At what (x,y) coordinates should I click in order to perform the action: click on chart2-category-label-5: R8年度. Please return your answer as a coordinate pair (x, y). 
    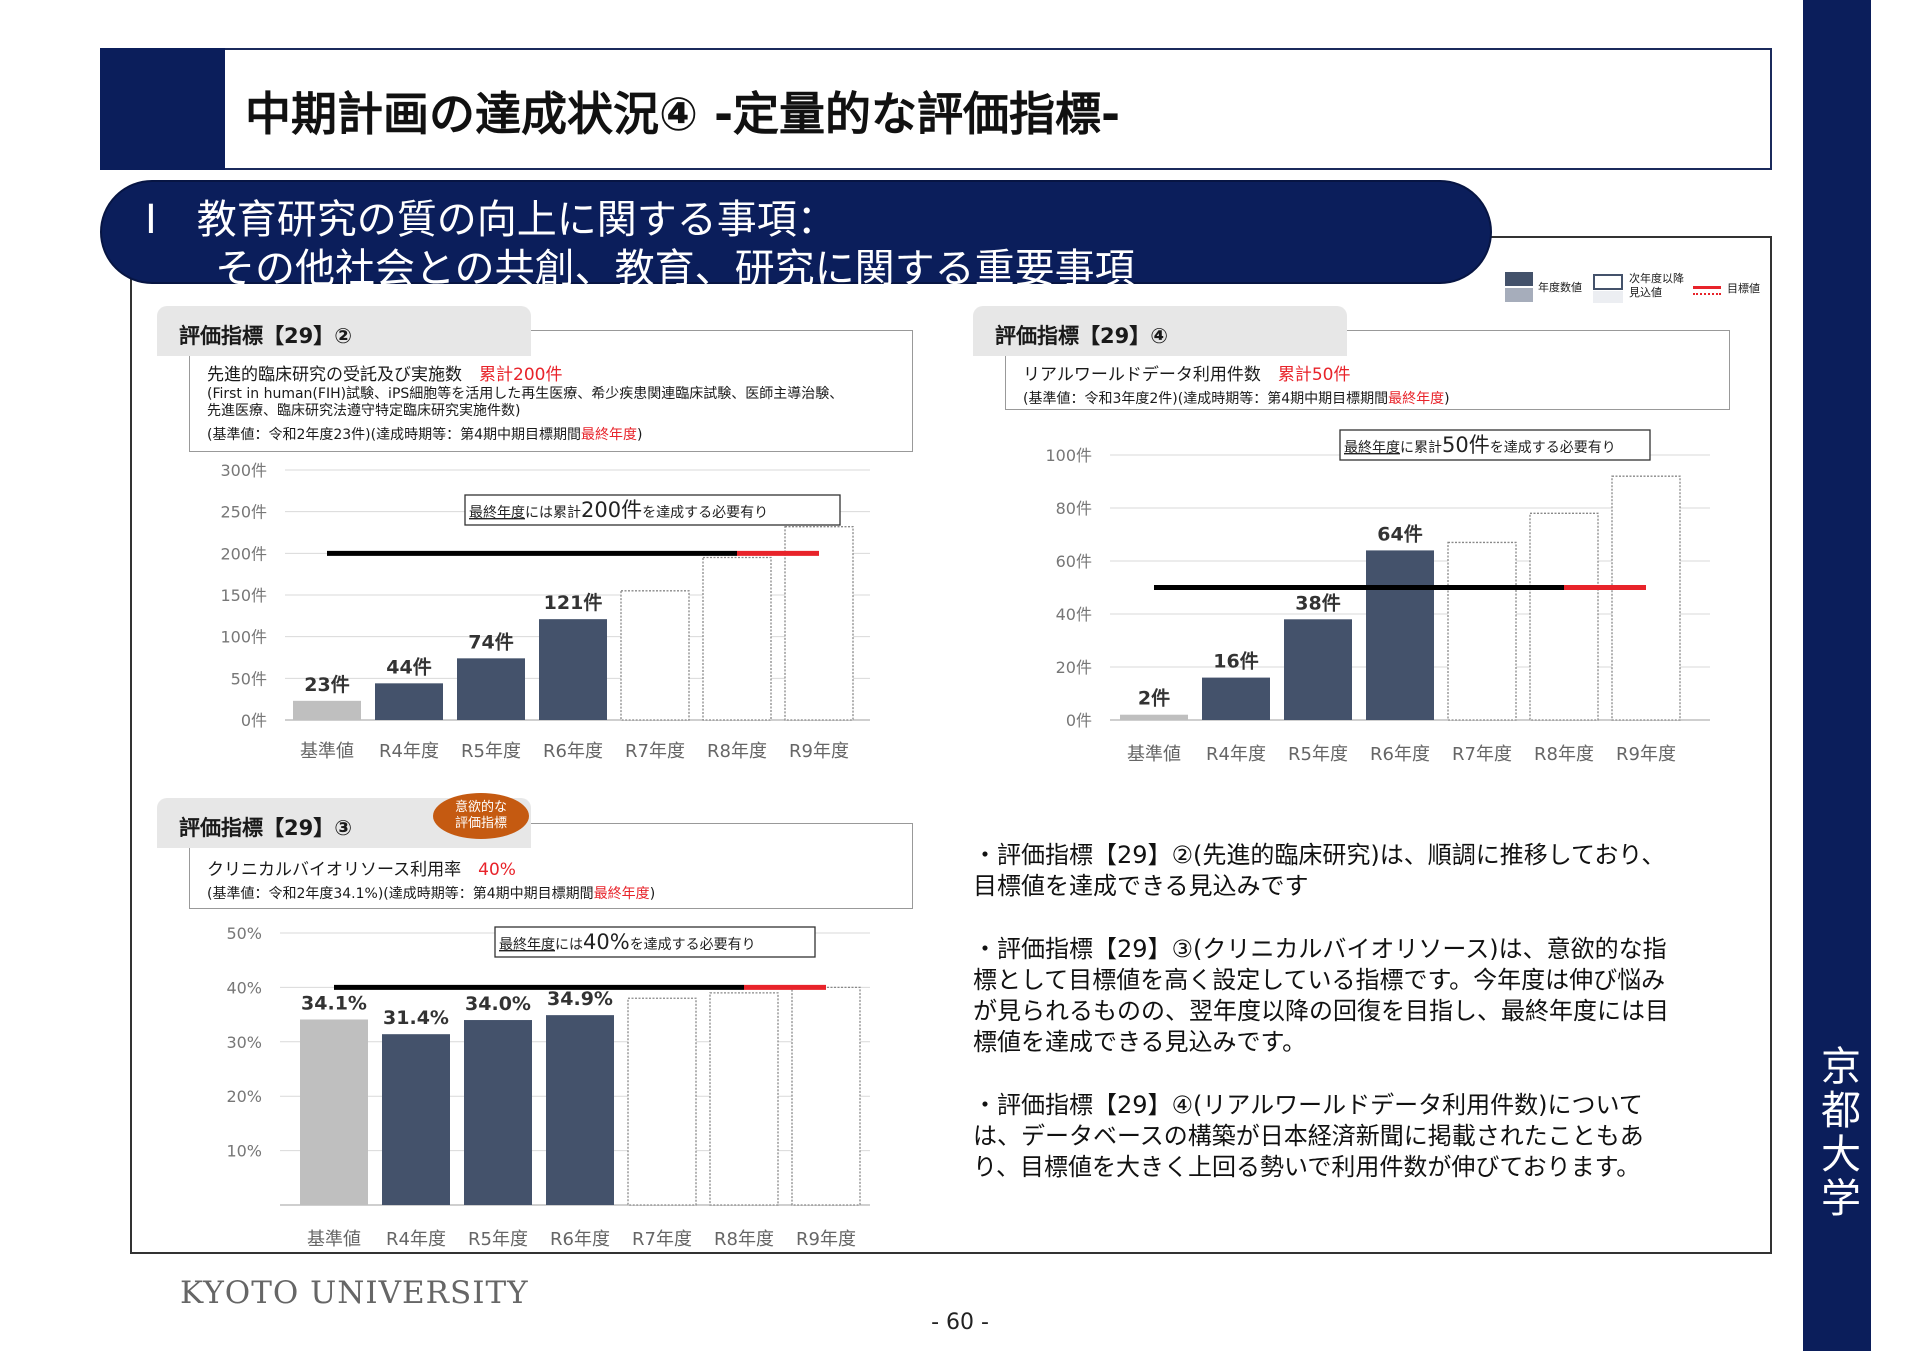
    Looking at the image, I should click on (1564, 754).